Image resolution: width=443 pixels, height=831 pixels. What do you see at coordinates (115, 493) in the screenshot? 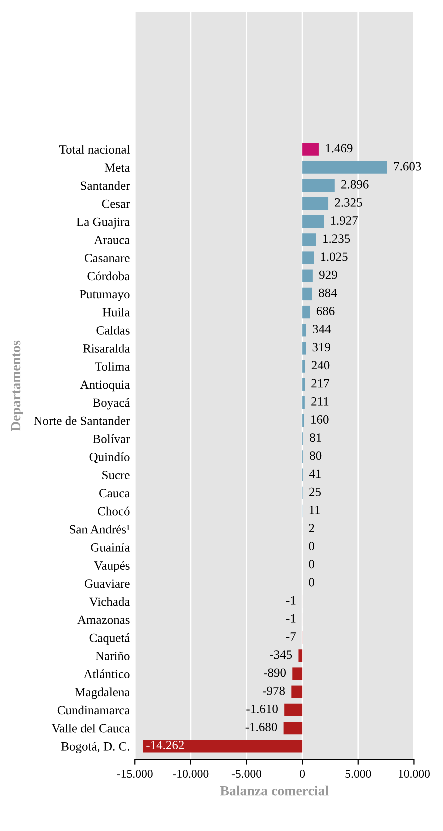
I see `y-tick-label: Cauca` at bounding box center [115, 493].